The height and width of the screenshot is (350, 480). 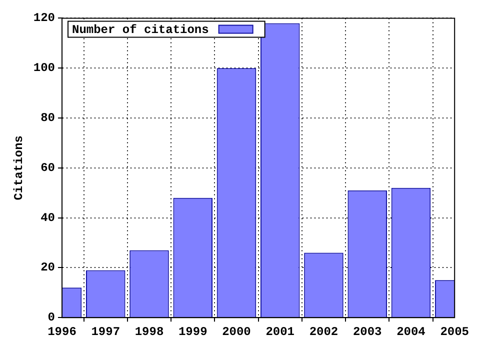 I want to click on x-tick-label: 2005, so click(x=455, y=331).